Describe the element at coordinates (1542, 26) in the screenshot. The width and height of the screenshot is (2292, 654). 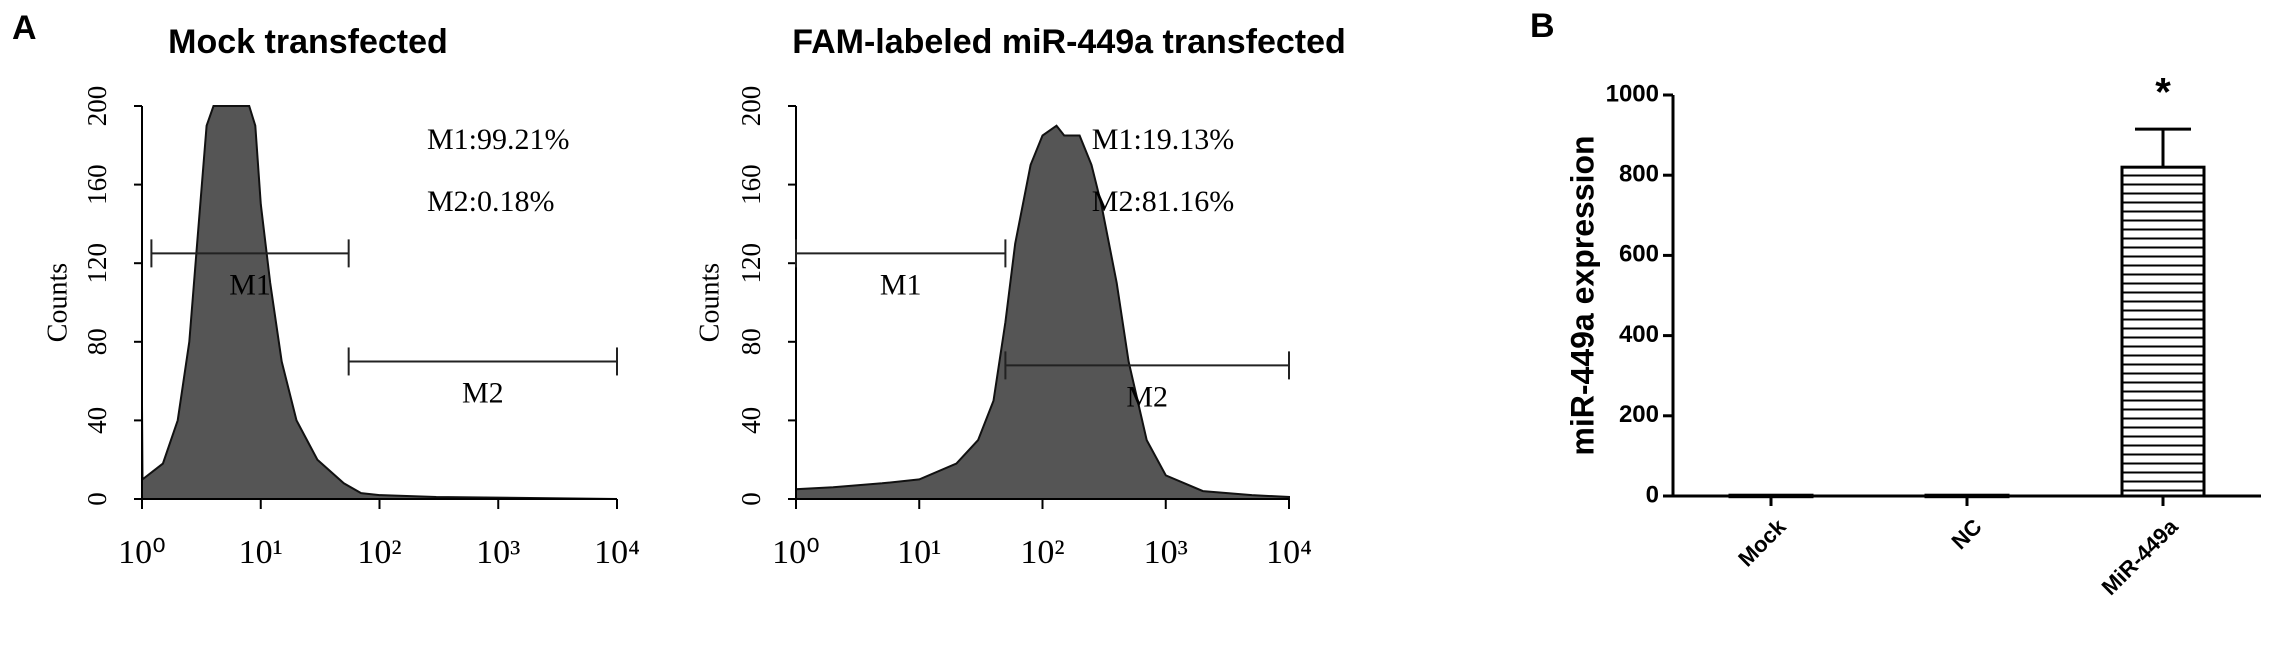
I see `panel-label: B` at that location.